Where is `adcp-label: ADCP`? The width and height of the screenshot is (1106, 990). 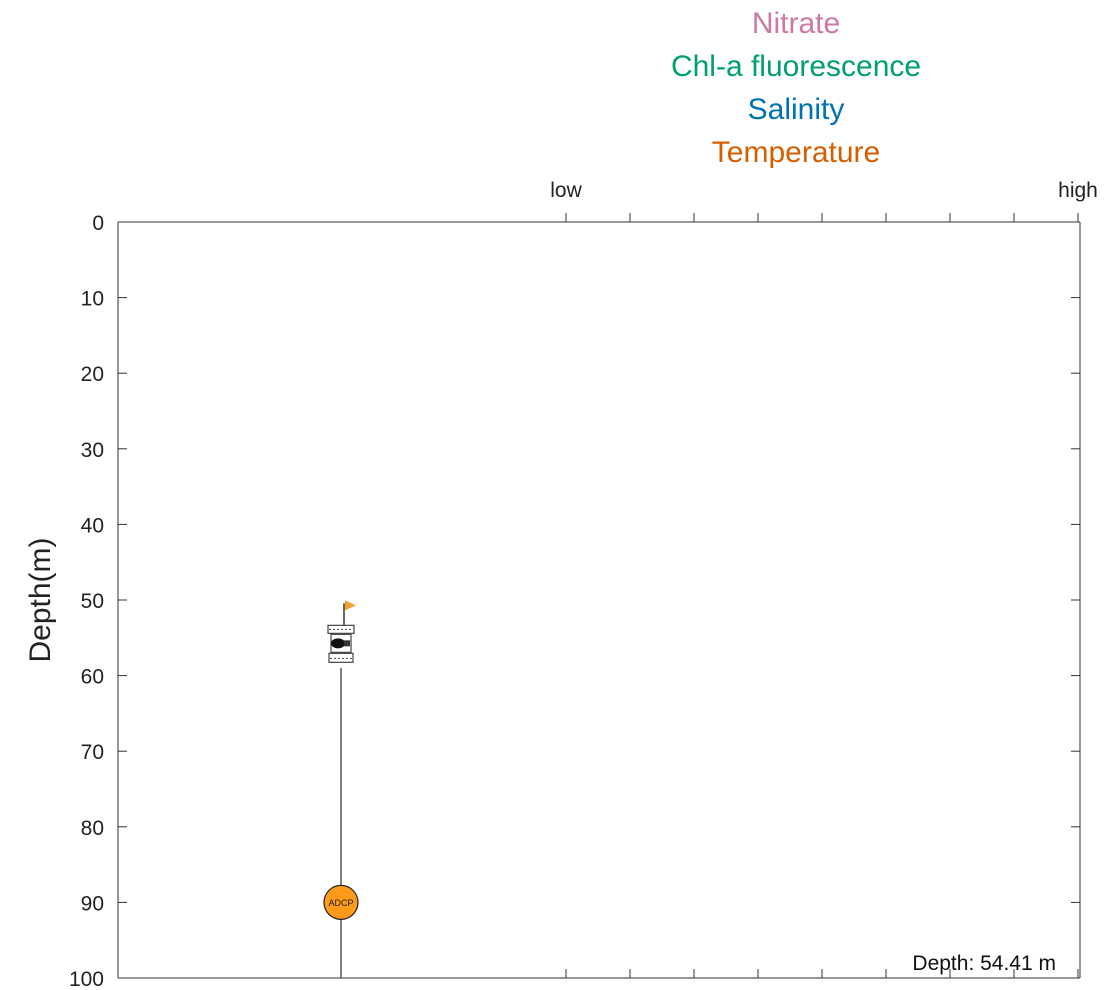
adcp-label: ADCP is located at coordinates (340, 903).